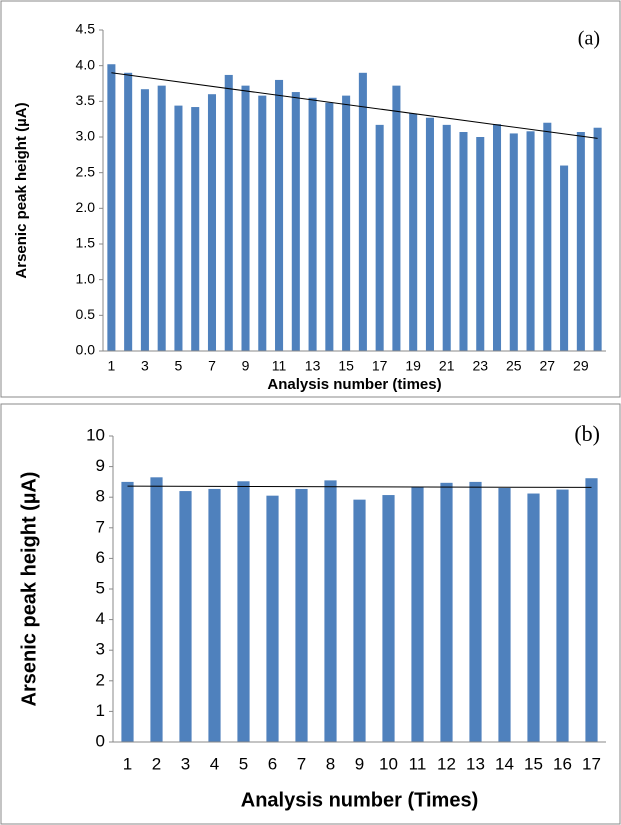 The width and height of the screenshot is (621, 825). Describe the element at coordinates (100, 496) in the screenshot. I see `y-tick-label: 8` at that location.